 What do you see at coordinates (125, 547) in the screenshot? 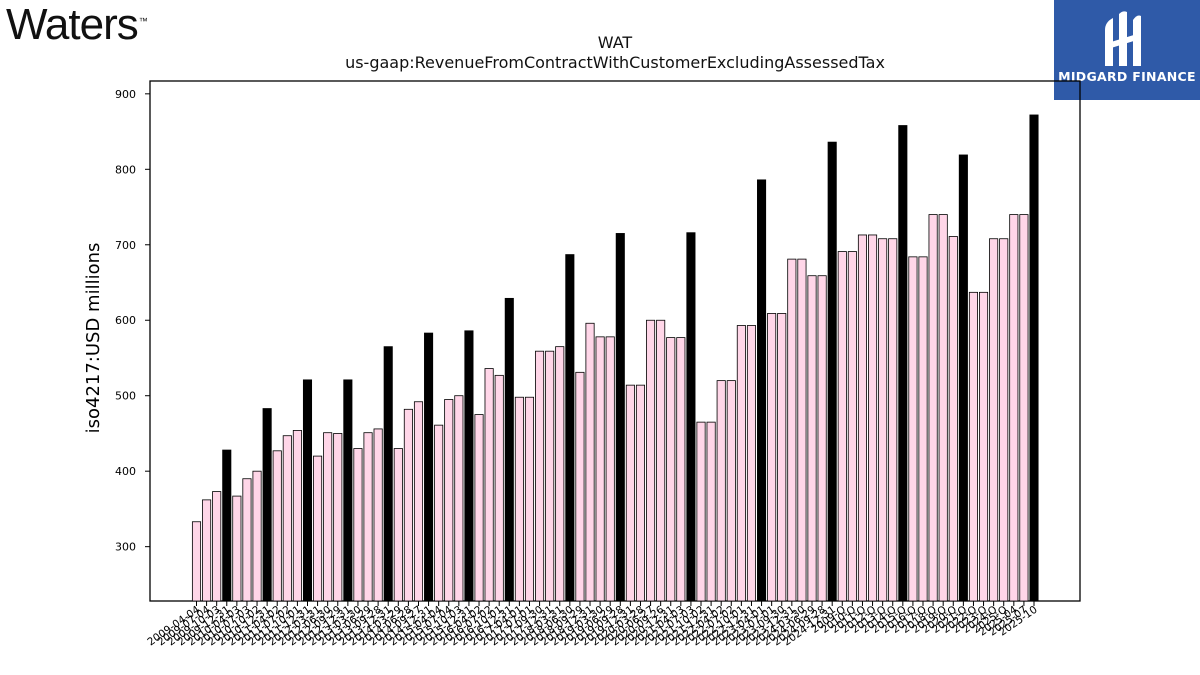
I see `y-tick-label: 300` at bounding box center [125, 547].